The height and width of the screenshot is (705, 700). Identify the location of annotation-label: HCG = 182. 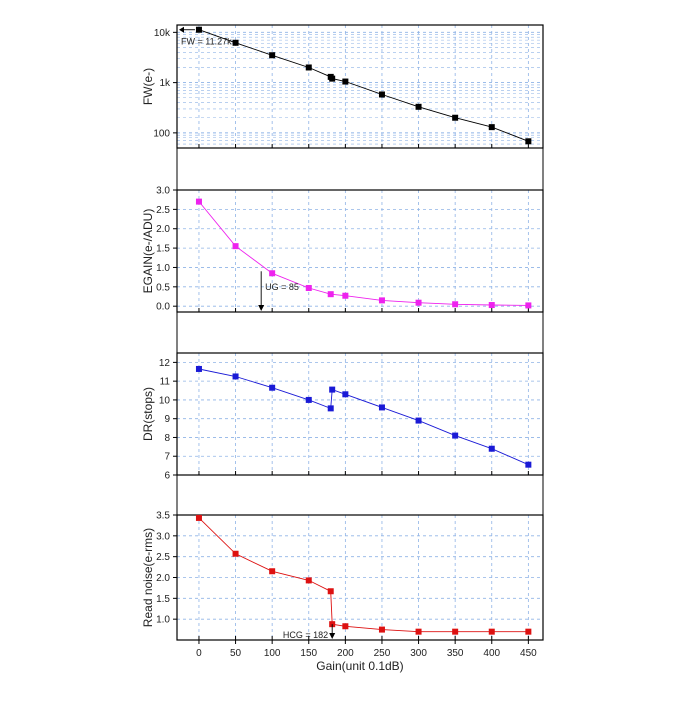
(305, 635).